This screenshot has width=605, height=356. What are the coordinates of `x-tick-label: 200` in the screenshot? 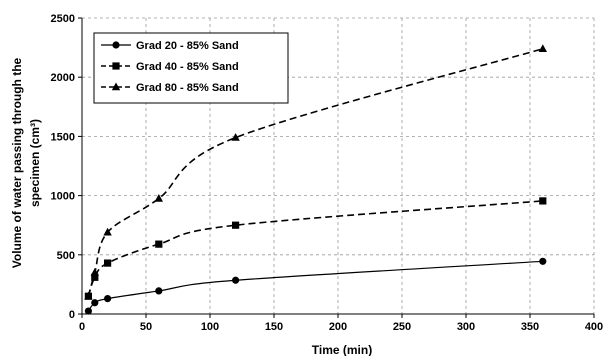 It's located at (338, 327).